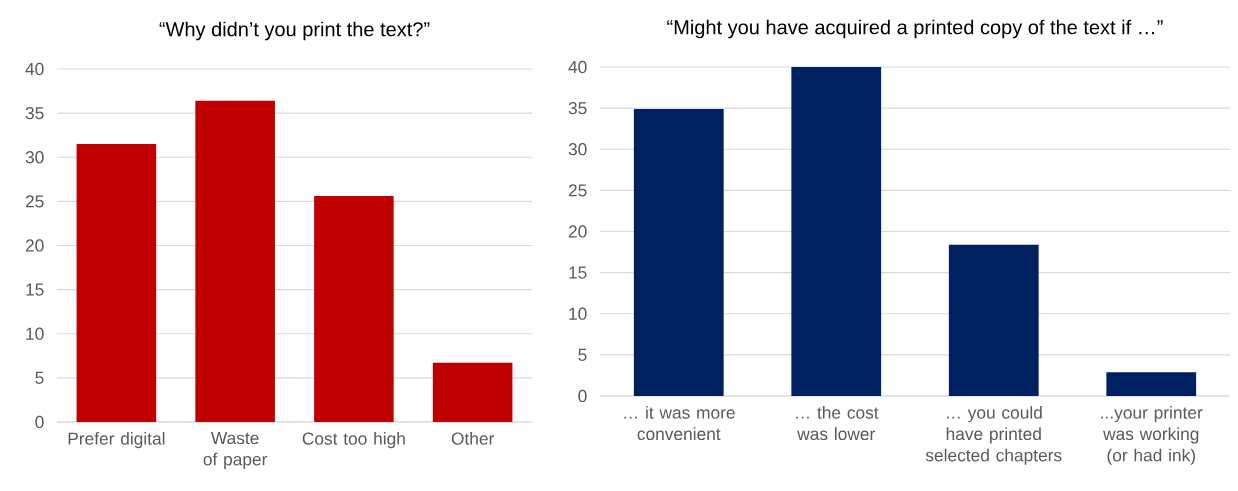  Describe the element at coordinates (294, 31) in the screenshot. I see `chart-title: “Why didn’t you print the text?”` at that location.